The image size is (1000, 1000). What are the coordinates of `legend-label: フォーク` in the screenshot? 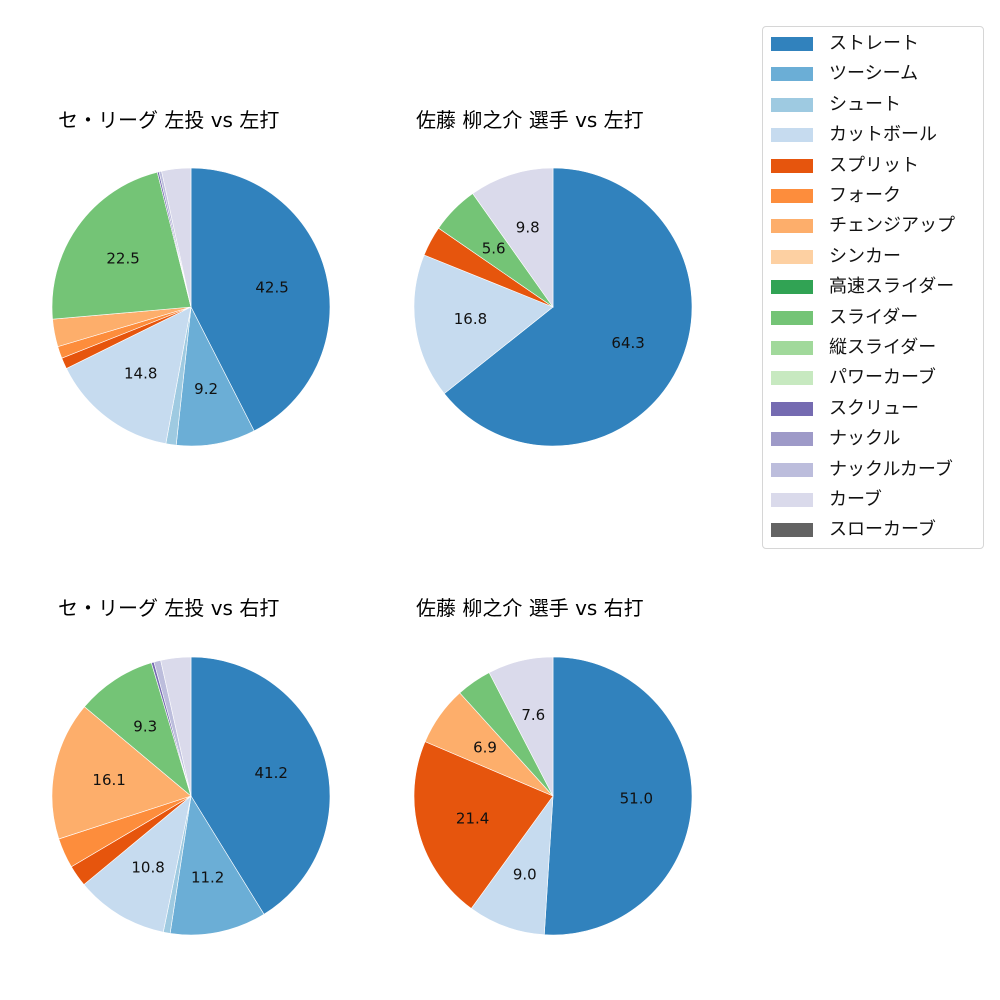 It's located at (865, 195).